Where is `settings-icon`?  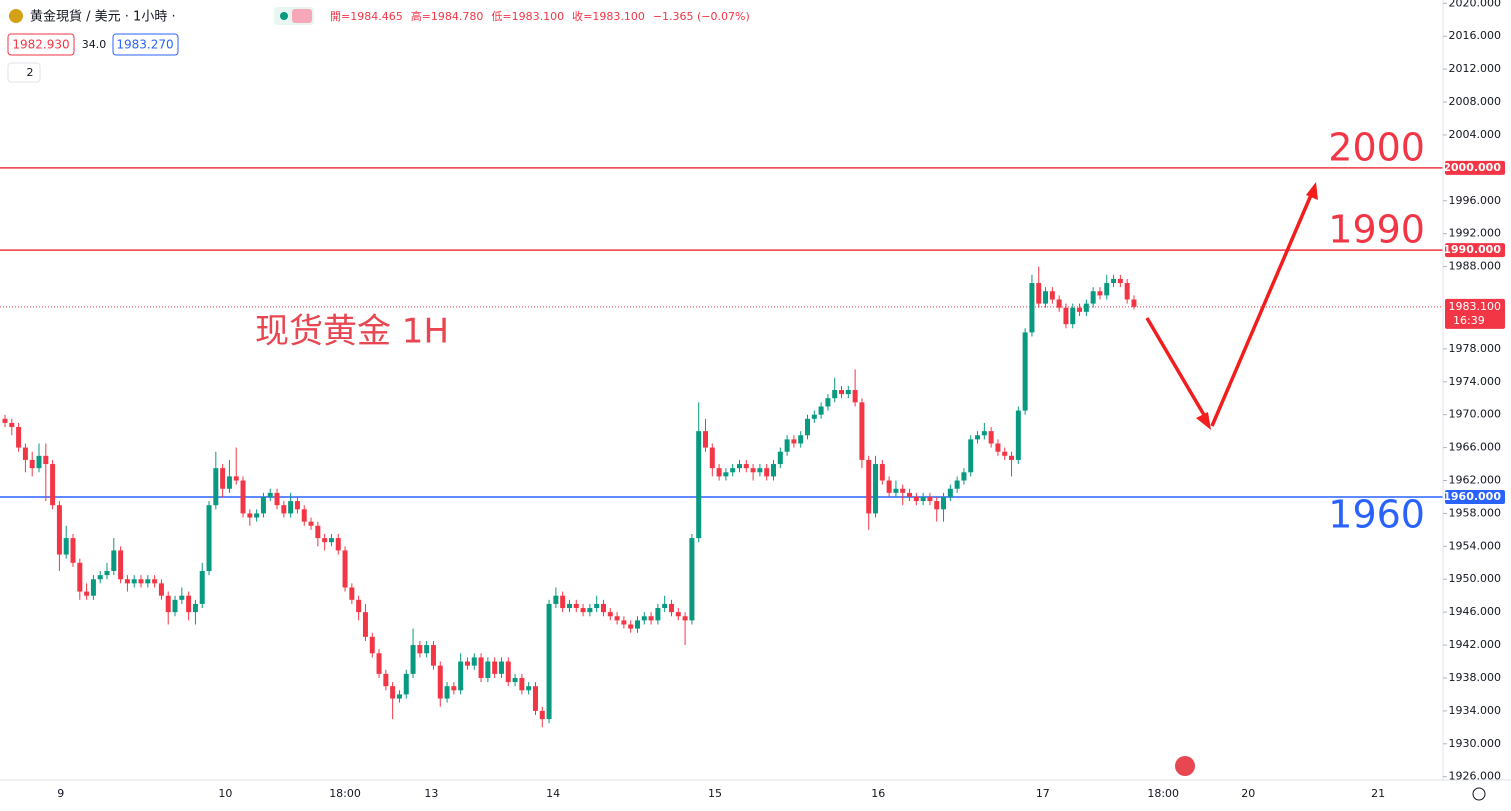
settings-icon is located at coordinates (1479, 794).